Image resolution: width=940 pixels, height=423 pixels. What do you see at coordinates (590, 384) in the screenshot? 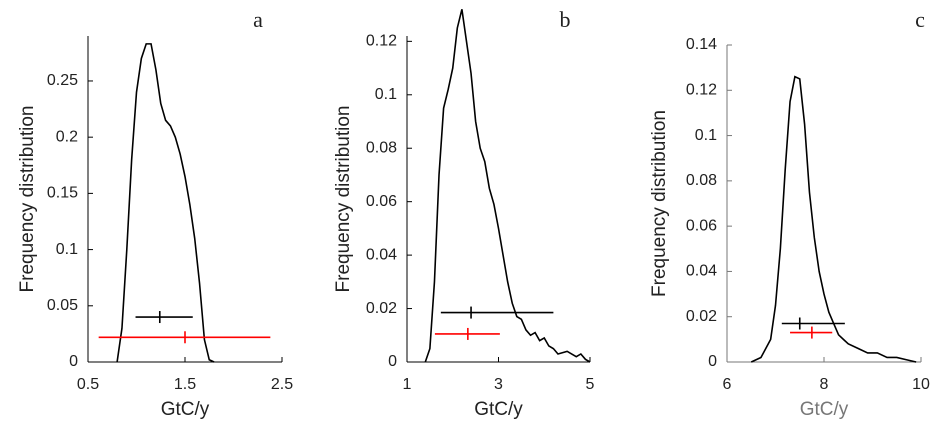
I see `x-tick-label: 5` at bounding box center [590, 384].